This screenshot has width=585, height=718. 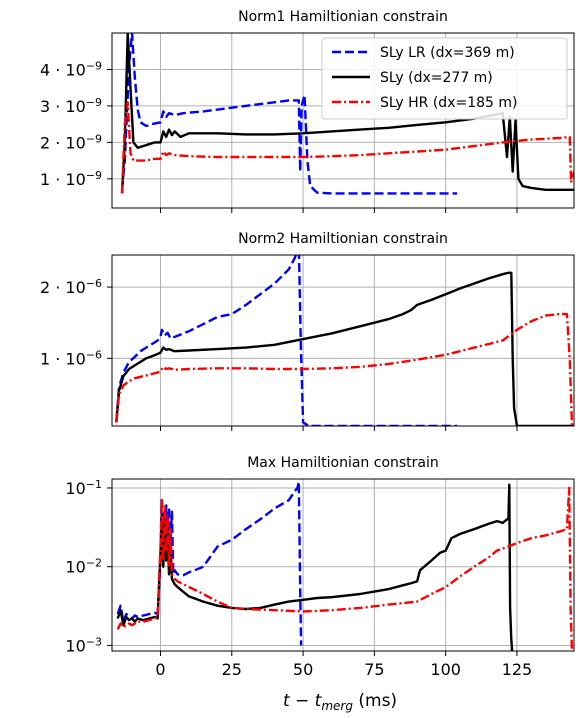 What do you see at coordinates (343, 239) in the screenshot?
I see `panel-title: Norm2 Hamiltionian constrain` at bounding box center [343, 239].